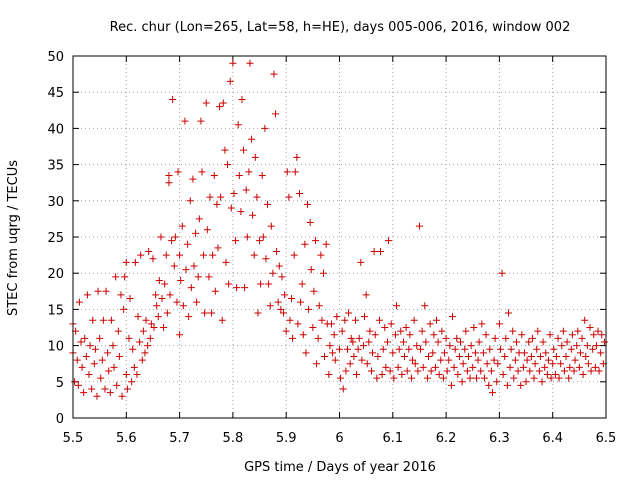  Describe the element at coordinates (55, 57) in the screenshot. I see `y-tick-label: 50` at that location.